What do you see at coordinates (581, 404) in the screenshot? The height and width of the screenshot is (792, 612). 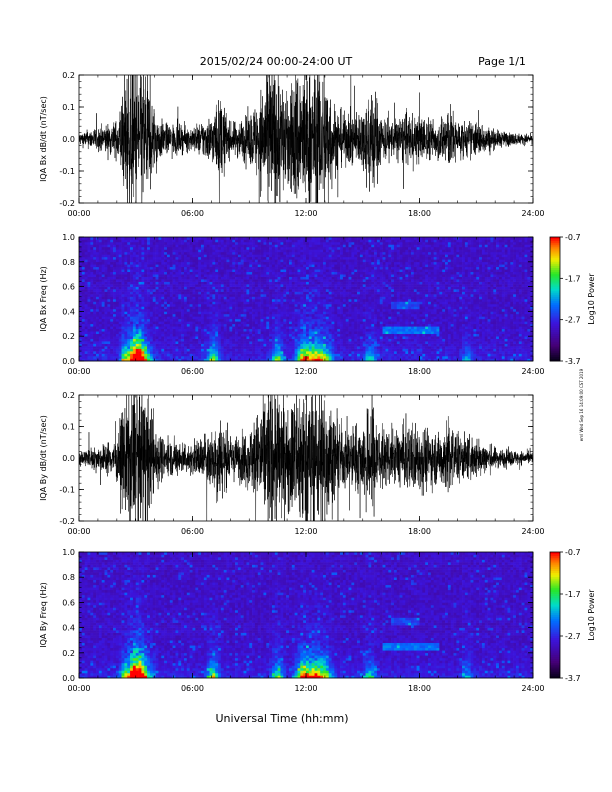 I see `generation-stamp: eml Wed Sep 16 14:09:00 CST 2019` at bounding box center [581, 404].